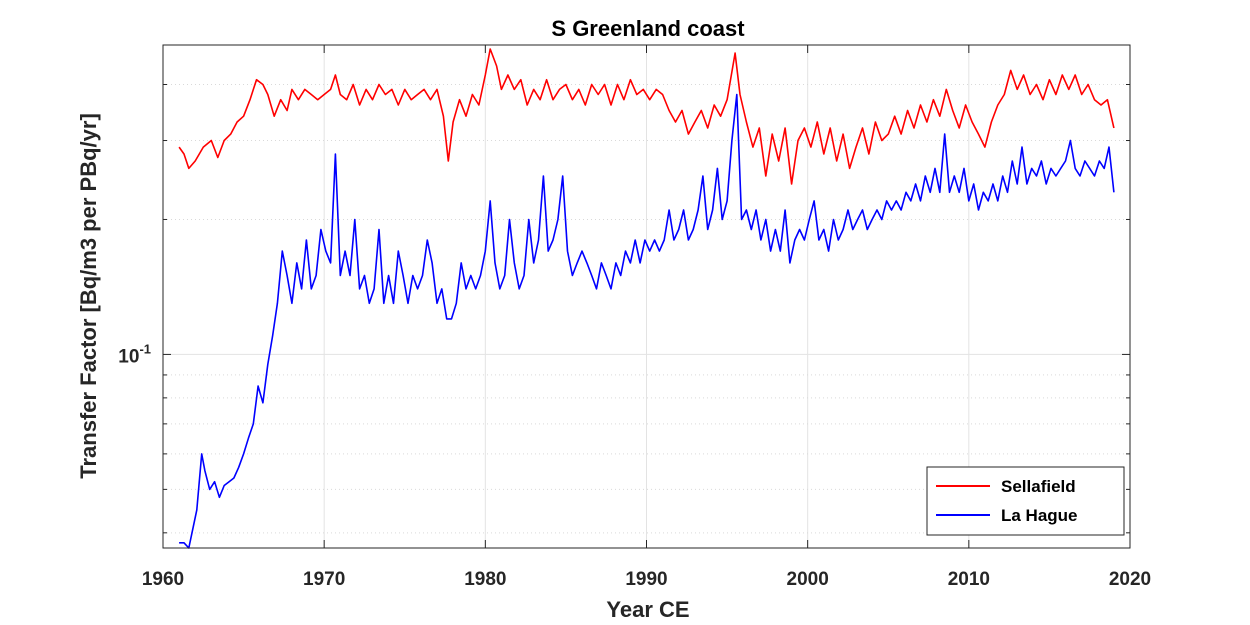  Describe the element at coordinates (134, 354) in the screenshot. I see `y-tick-label: 10-1` at that location.